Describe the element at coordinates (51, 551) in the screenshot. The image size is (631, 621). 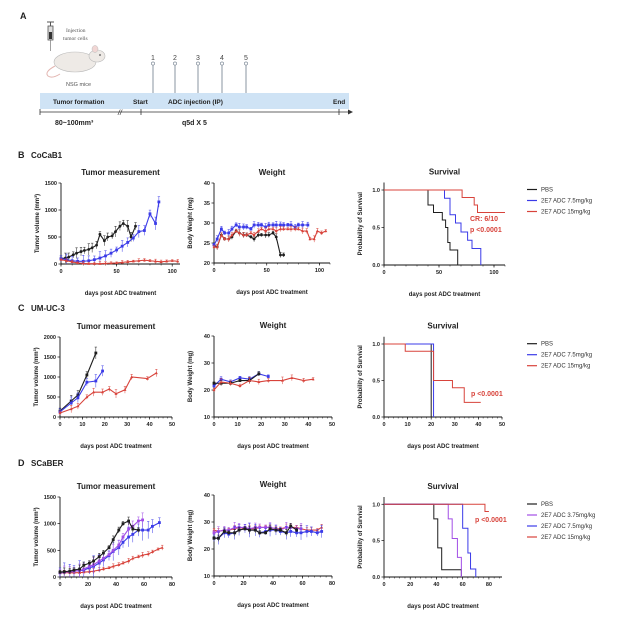
I see `y-tick-label: 500` at that location.